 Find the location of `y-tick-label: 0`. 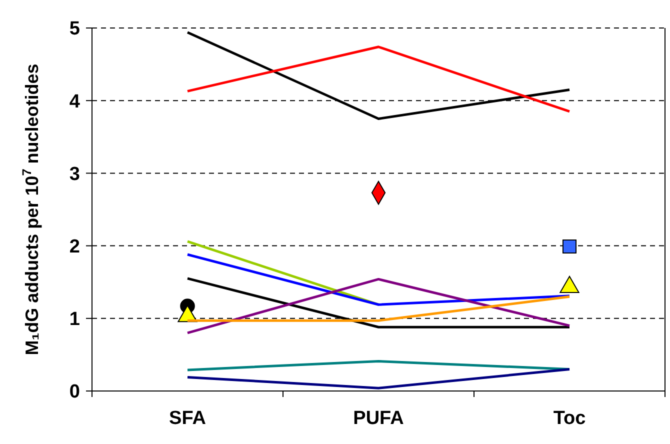

y-tick-label: 0 is located at coordinates (74, 392).